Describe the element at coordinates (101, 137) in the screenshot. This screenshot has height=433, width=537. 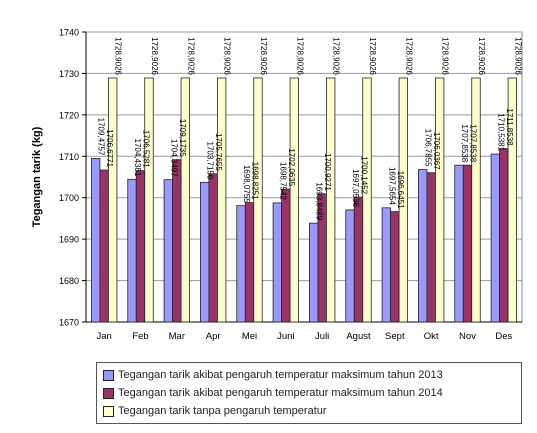
I see `data-label: 1709,4757` at that location.